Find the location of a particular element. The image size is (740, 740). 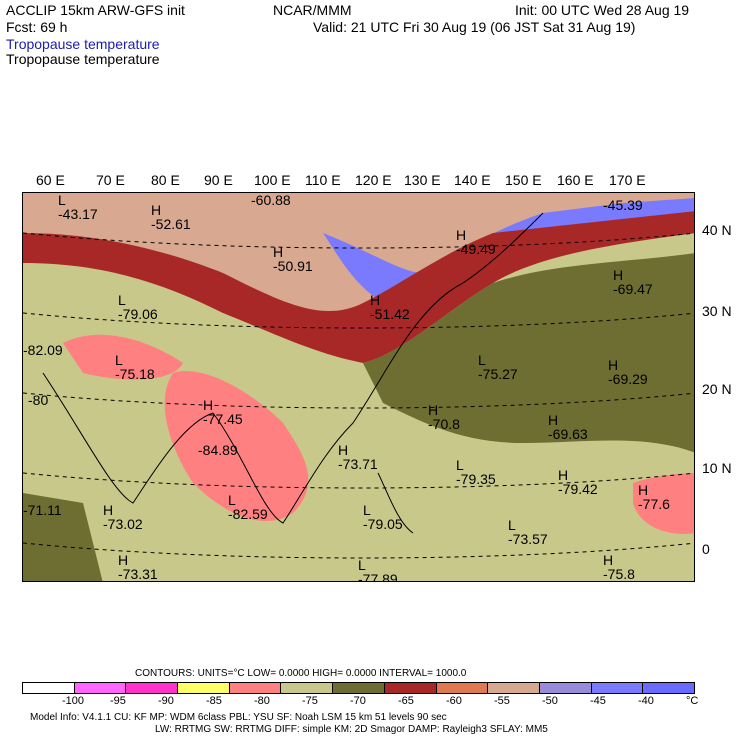

model-title: ACCLIP 15km ARW-GFS init is located at coordinates (95, 10).